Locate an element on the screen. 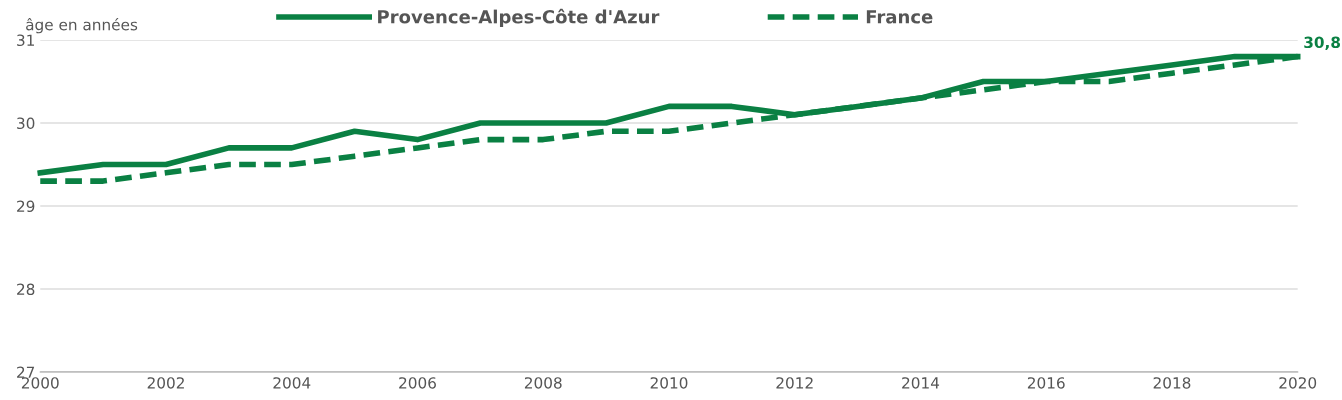 The height and width of the screenshot is (400, 1342). x-tick-label: 2000 is located at coordinates (40, 383).